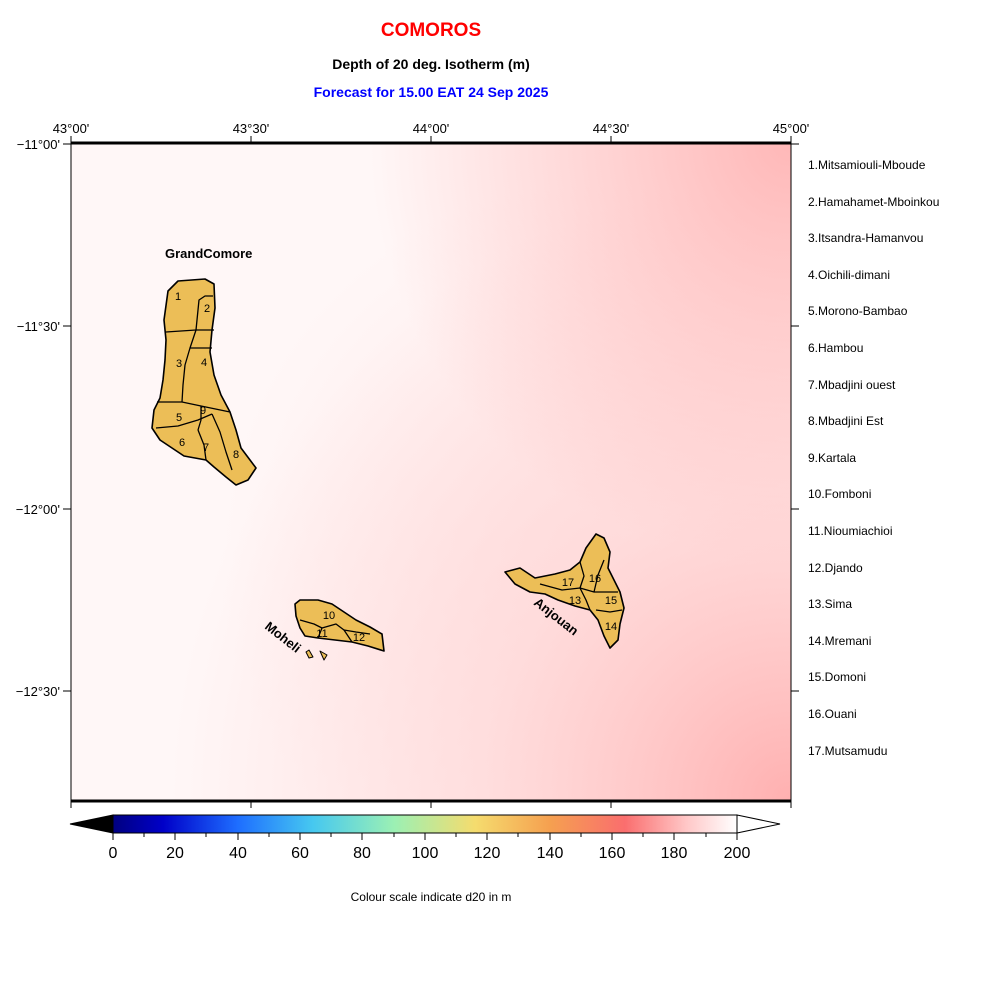  Describe the element at coordinates (236, 455) in the screenshot. I see `region-number: 8` at that location.